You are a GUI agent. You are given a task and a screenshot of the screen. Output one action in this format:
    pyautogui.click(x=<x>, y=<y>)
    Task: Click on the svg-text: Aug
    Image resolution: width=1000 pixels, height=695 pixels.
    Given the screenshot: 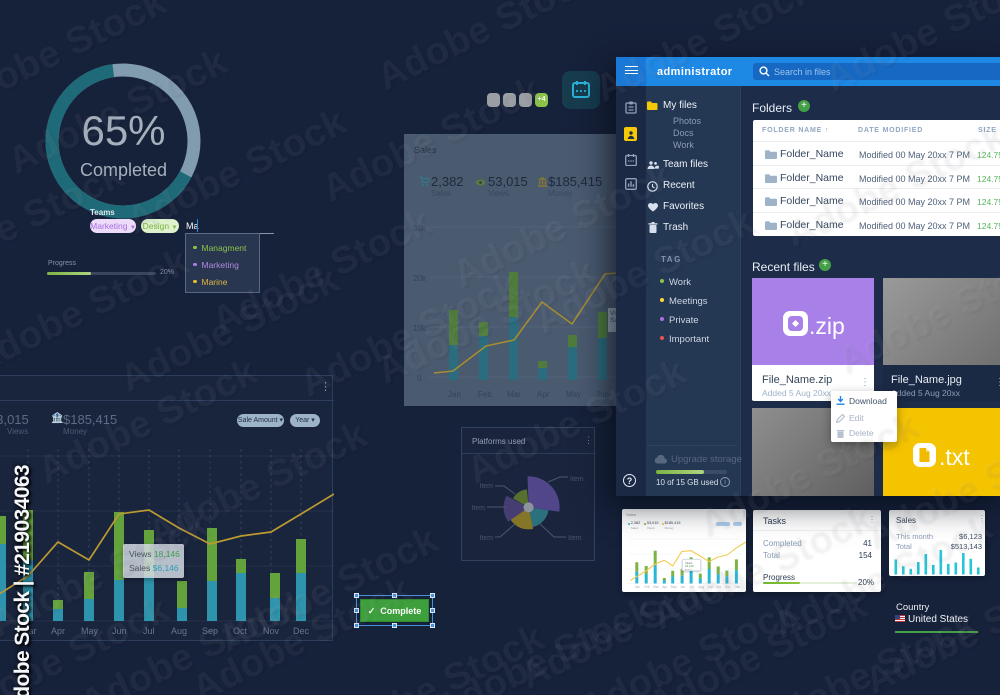 What is the action you would take?
    pyautogui.click(x=701, y=587)
    